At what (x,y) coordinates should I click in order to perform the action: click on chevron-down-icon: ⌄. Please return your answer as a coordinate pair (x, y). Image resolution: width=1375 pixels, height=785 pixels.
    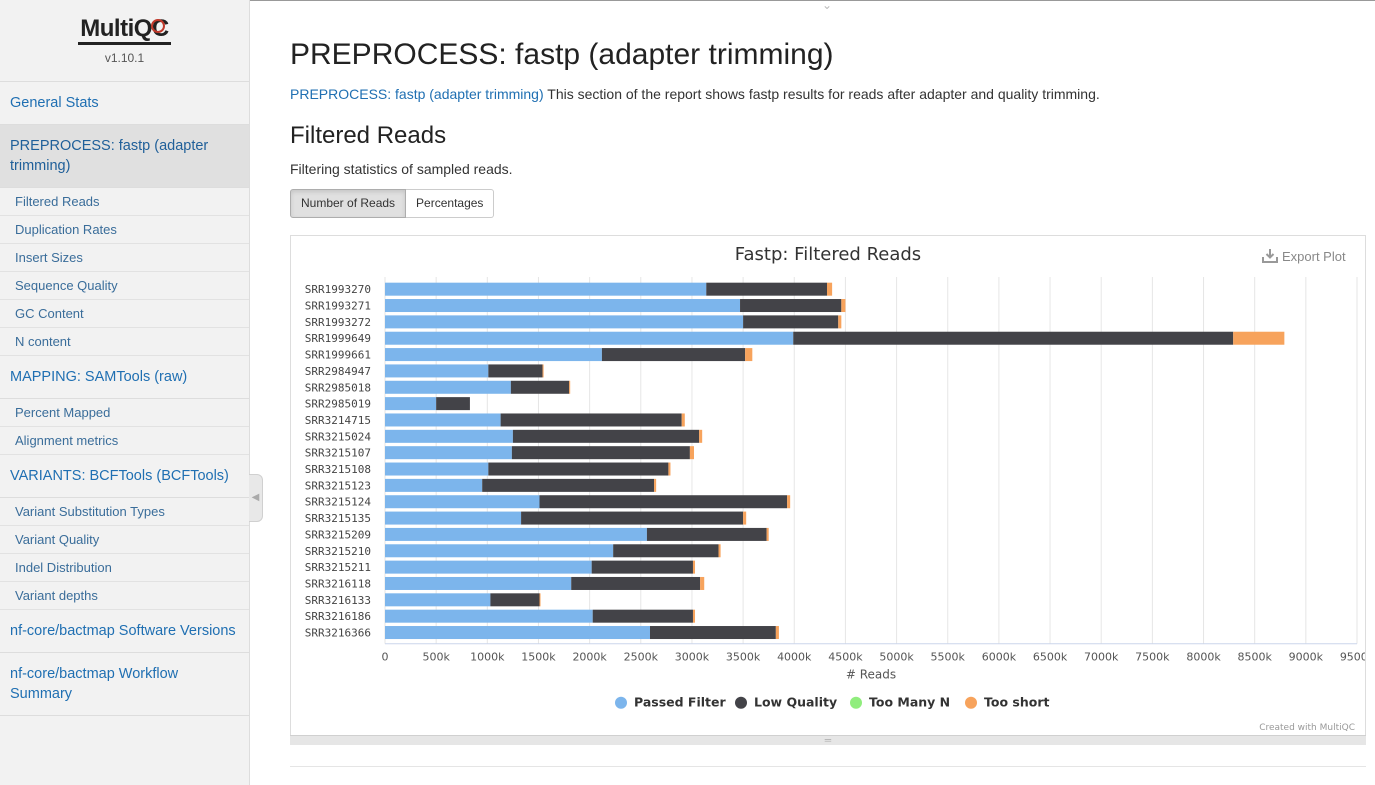
    Looking at the image, I should click on (827, 6).